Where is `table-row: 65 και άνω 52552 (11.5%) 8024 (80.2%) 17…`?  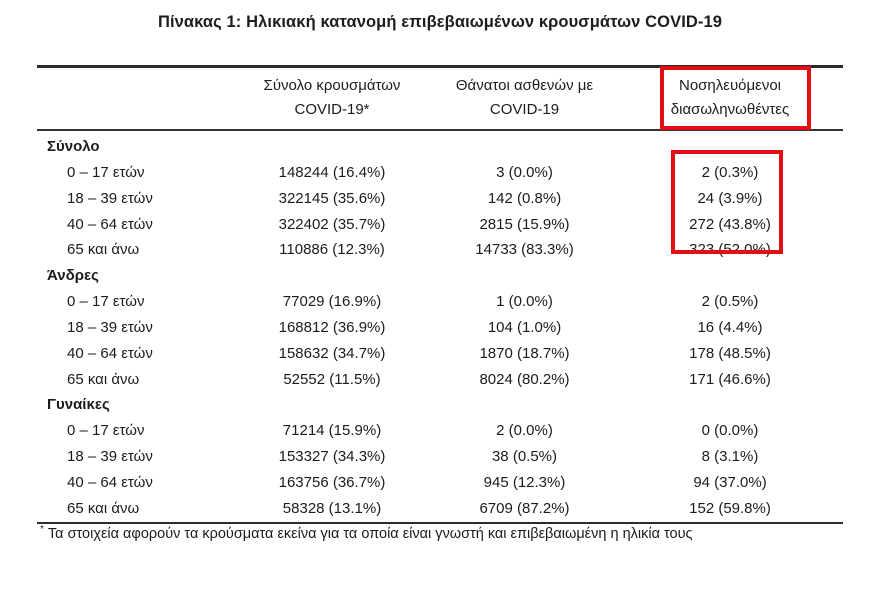
table-row: 65 και άνω 52552 (11.5%) 8024 (80.2%) 17… is located at coordinates (440, 380).